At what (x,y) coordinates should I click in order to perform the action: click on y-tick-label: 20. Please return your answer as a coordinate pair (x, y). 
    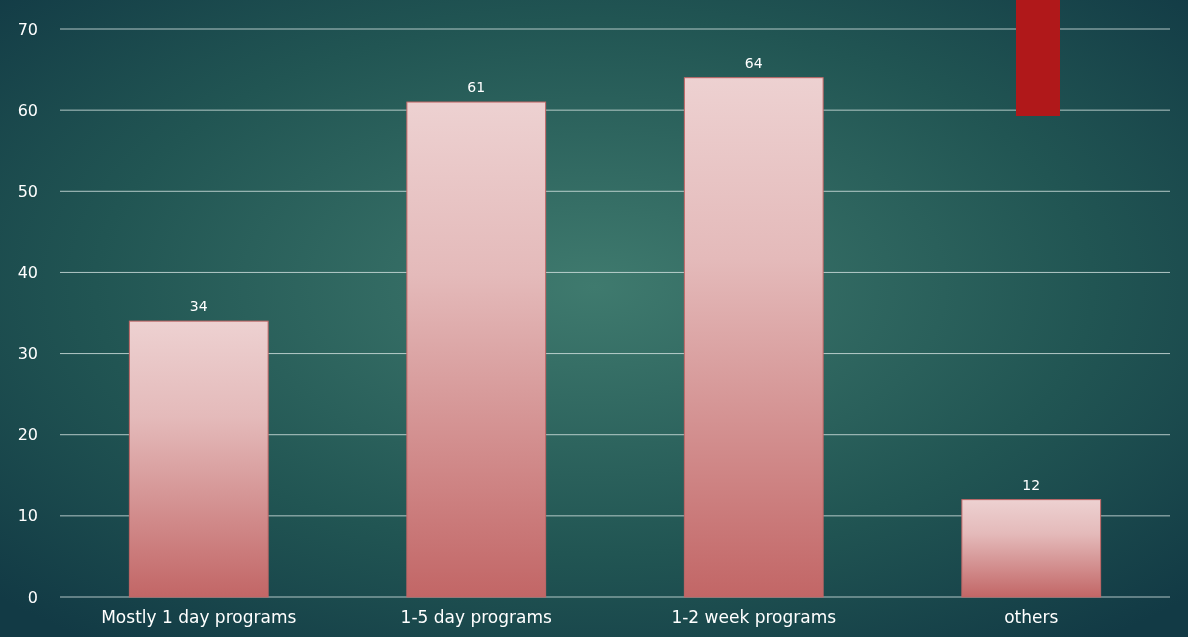
    Looking at the image, I should click on (27, 435).